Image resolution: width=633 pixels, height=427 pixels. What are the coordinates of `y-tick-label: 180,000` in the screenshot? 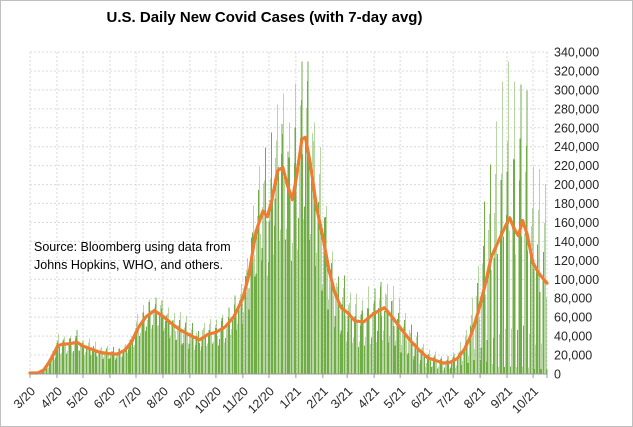 It's located at (576, 204).